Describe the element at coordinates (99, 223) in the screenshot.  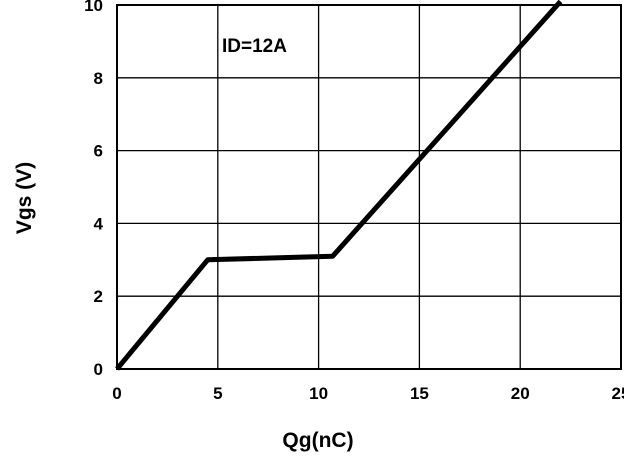
I see `y-tick-label: 4` at that location.